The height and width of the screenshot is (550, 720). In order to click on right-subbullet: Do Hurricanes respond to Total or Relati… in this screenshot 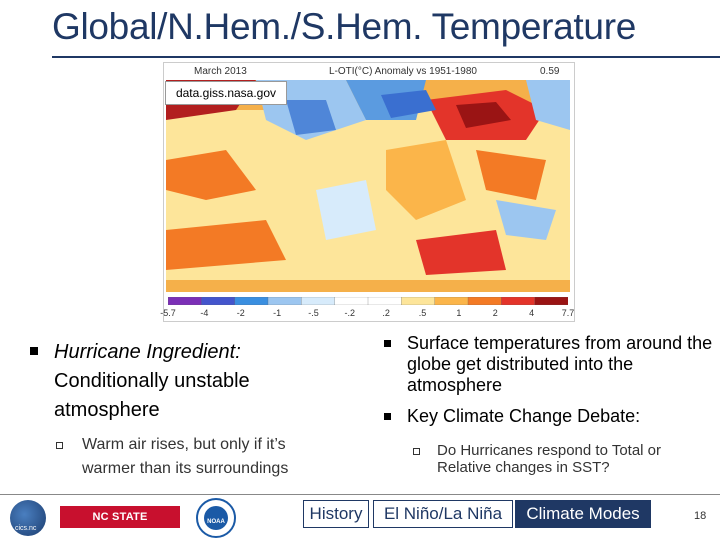, I will do `click(563, 459)`.